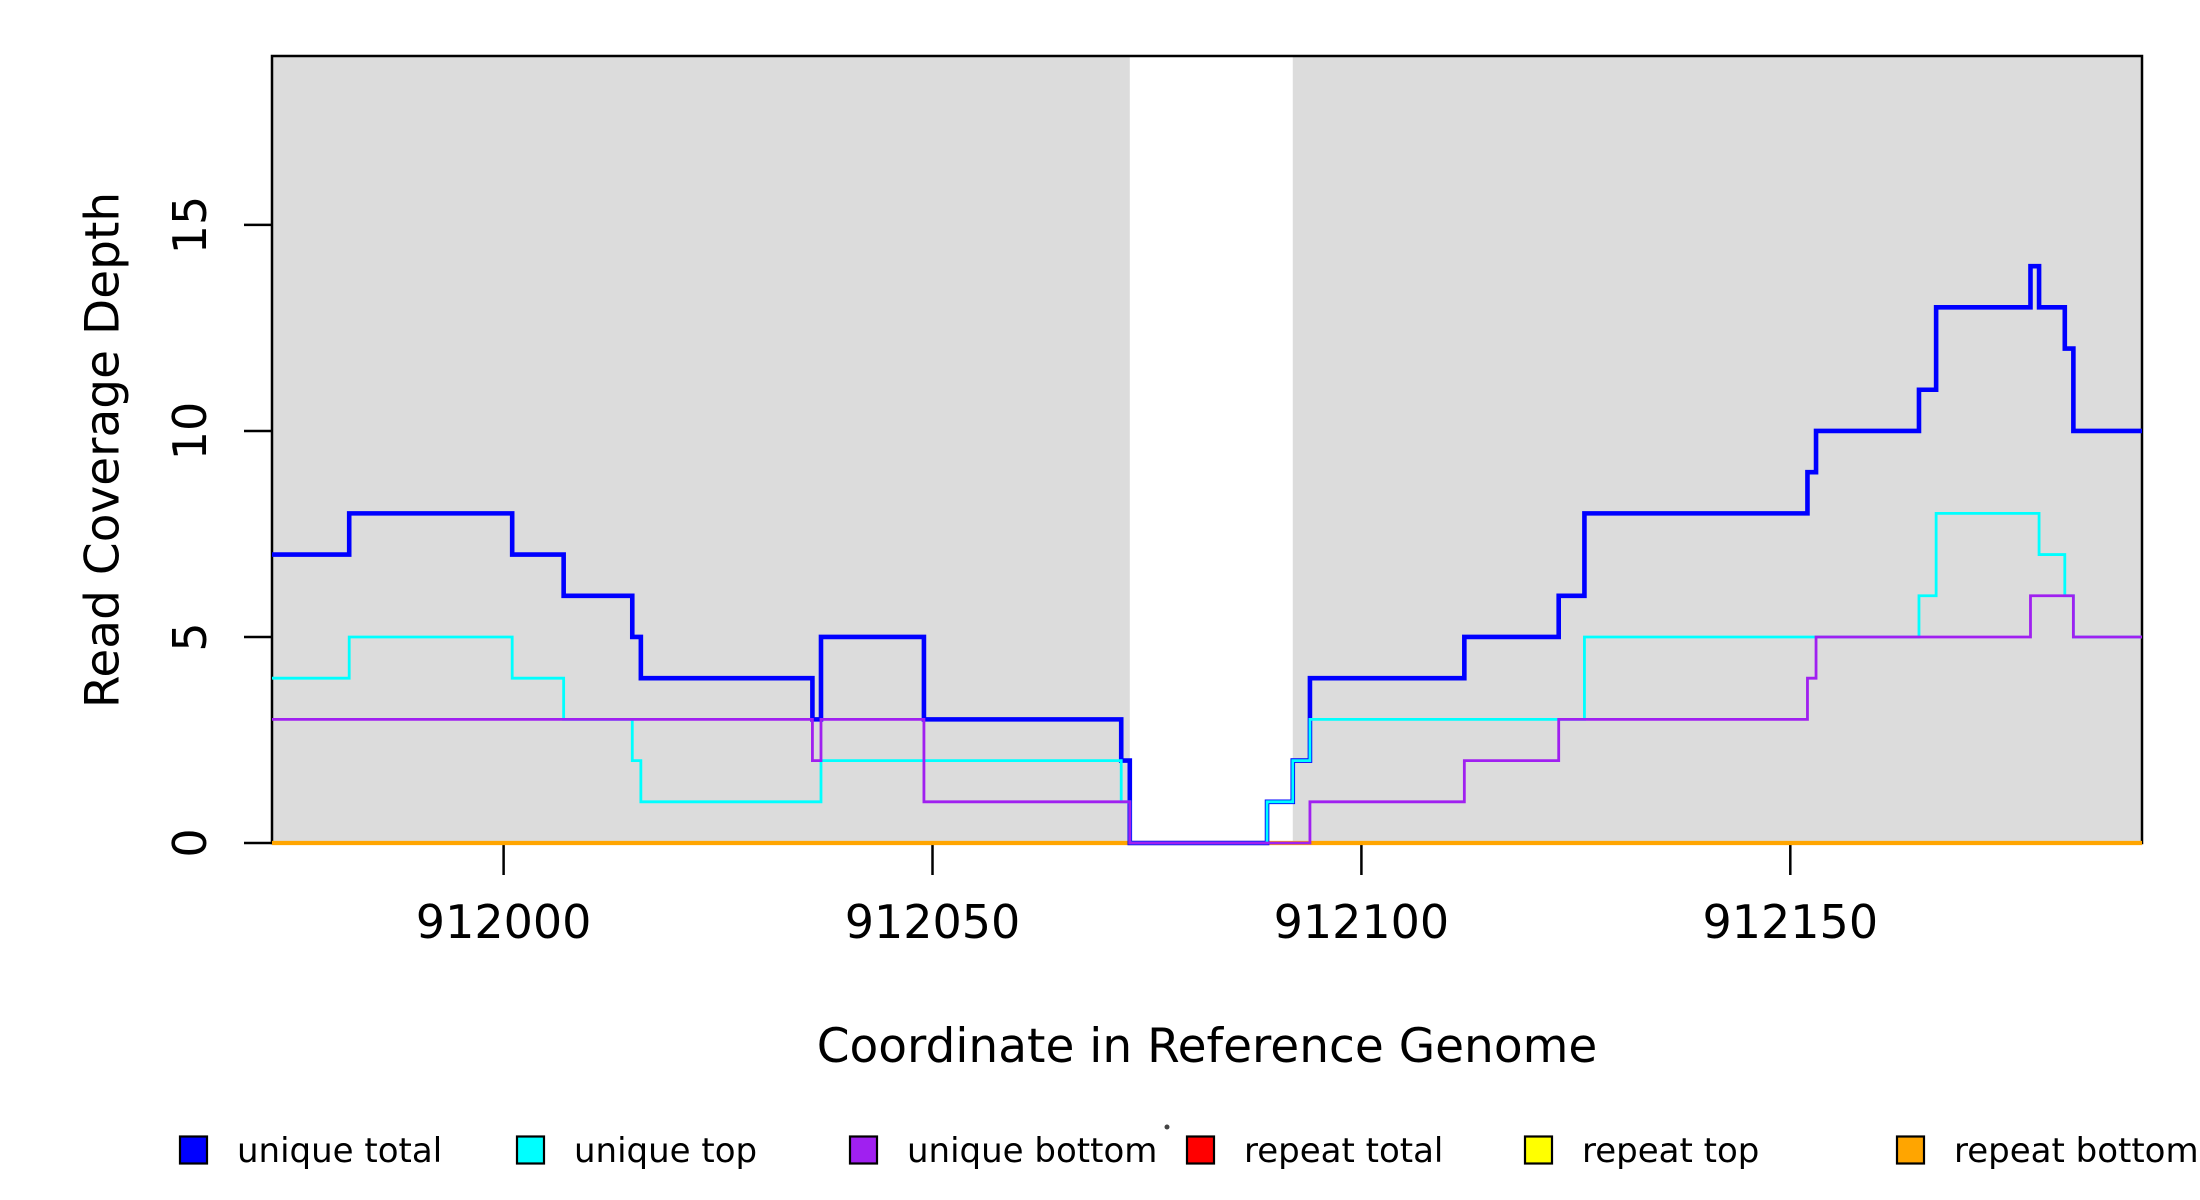  Describe the element at coordinates (2076, 1151) in the screenshot. I see `legend-label-repeat-bottom: repeat bottom` at that location.